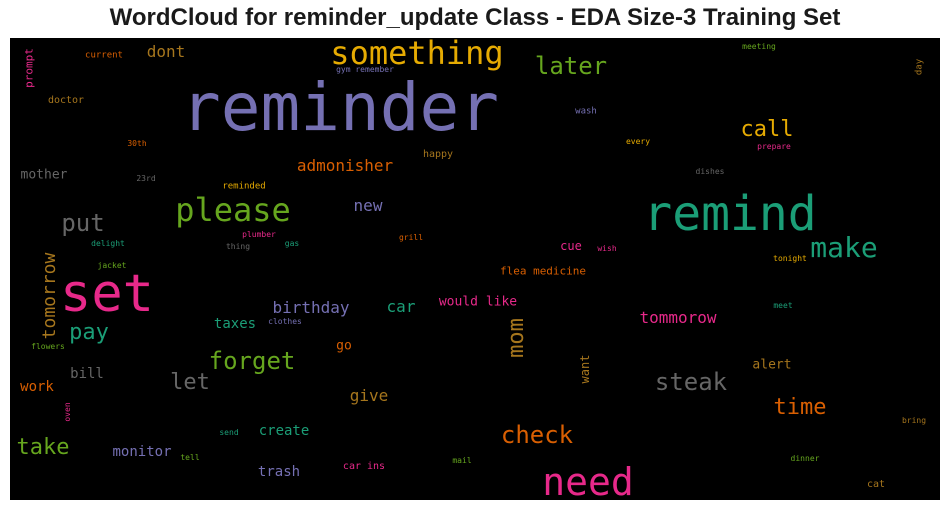 Image resolution: width=950 pixels, height=511 pixels. I want to click on word-time: time, so click(800, 407).